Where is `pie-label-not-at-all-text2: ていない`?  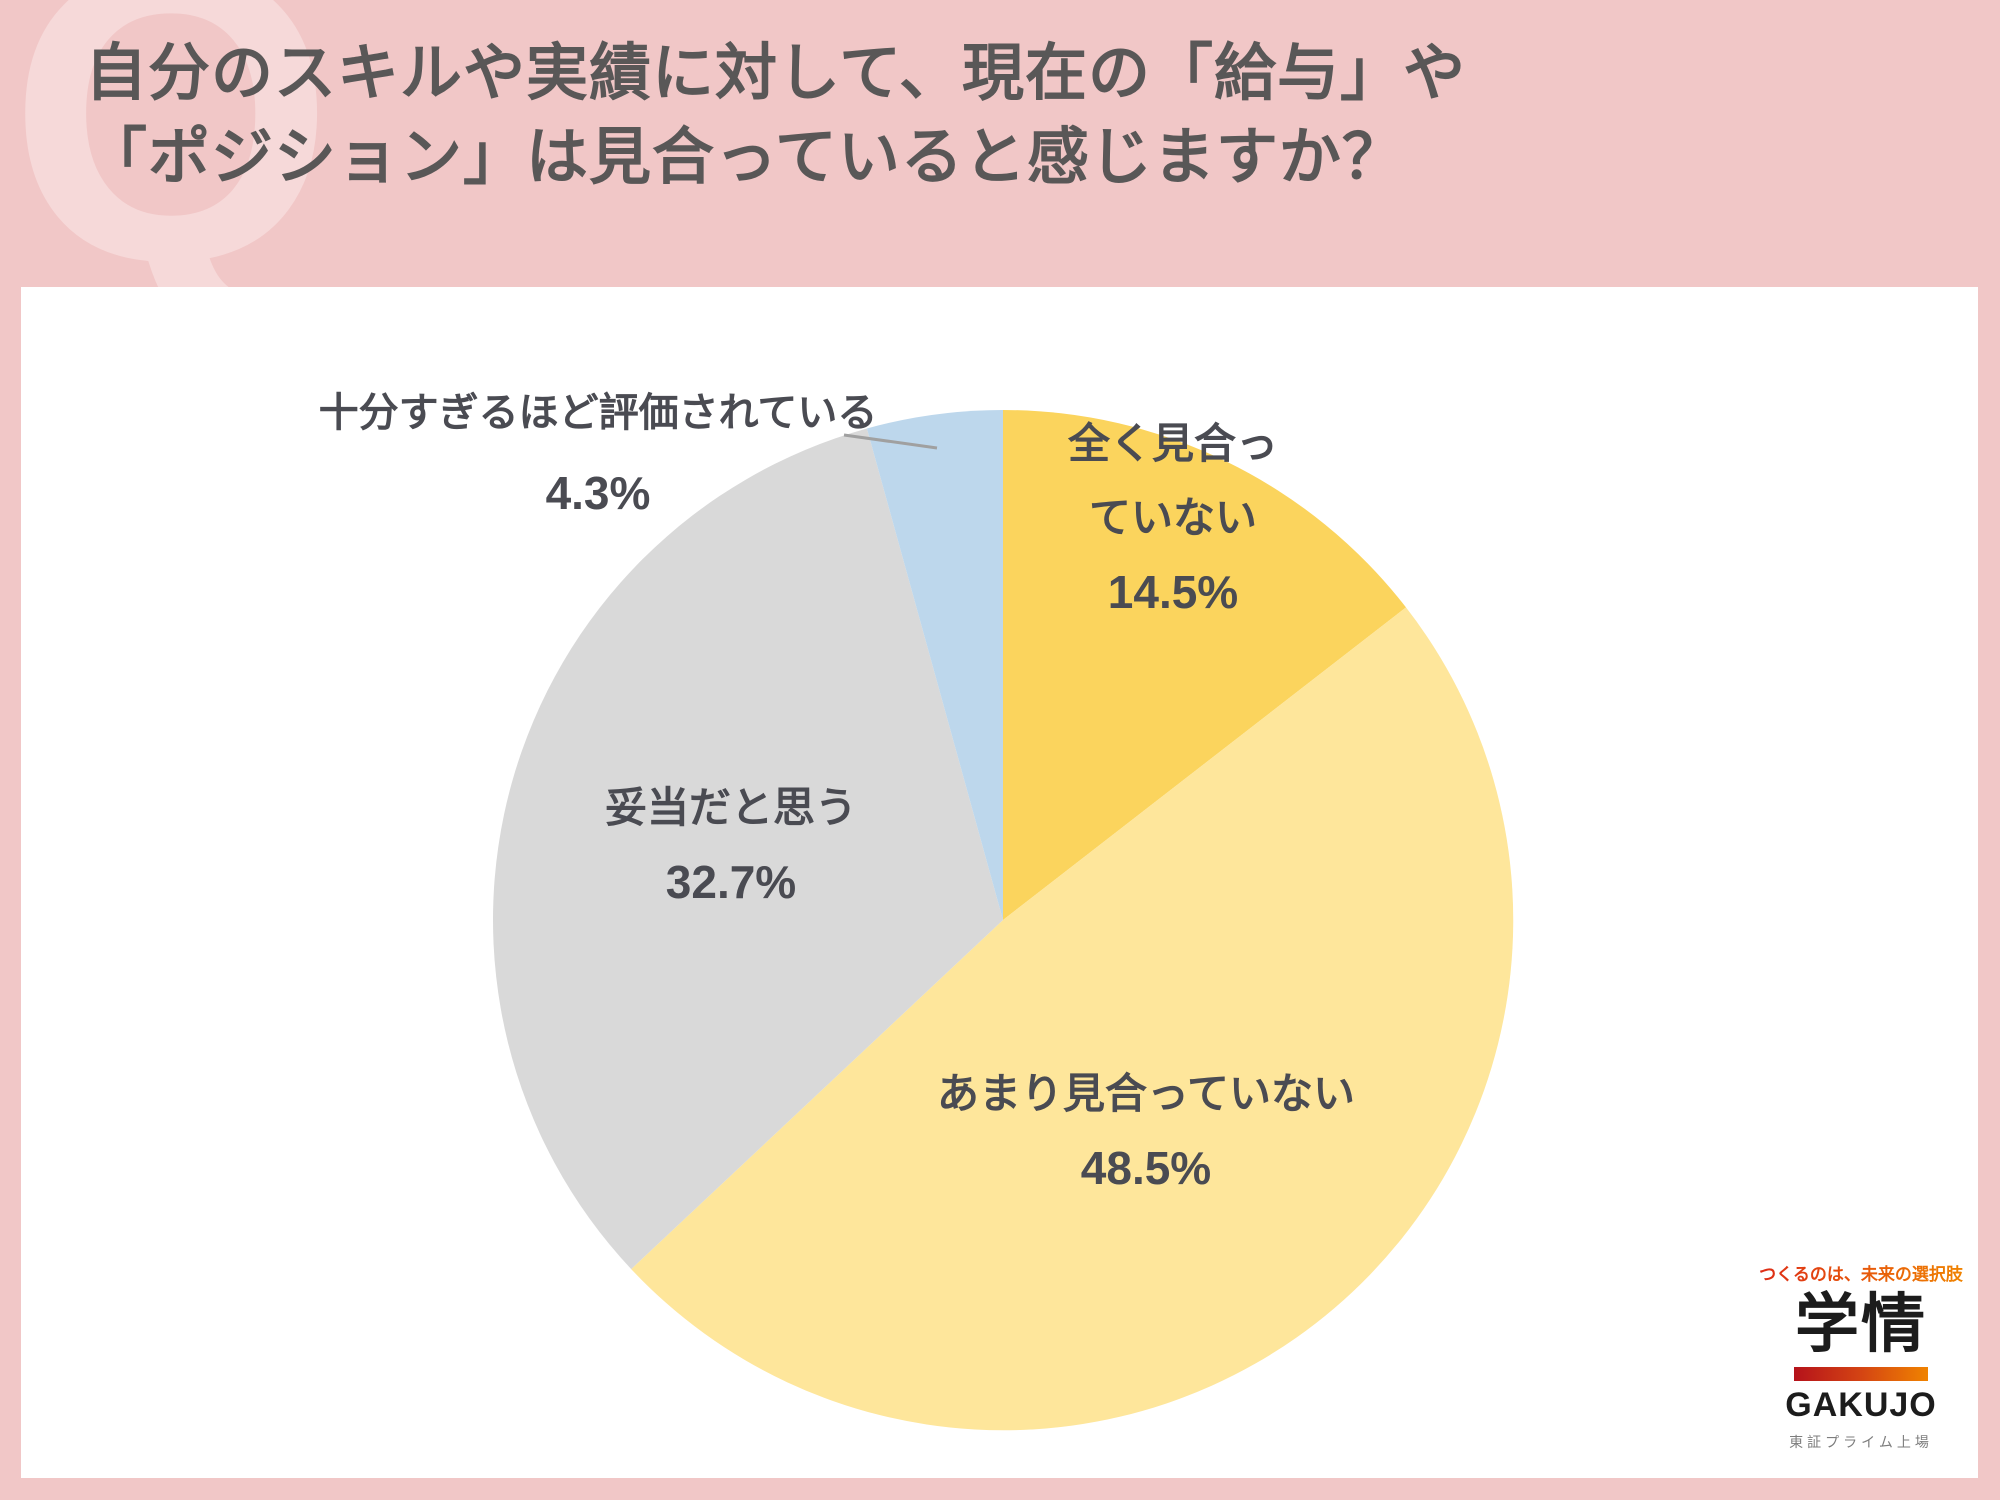
pie-label-not-at-all-text2: ていない is located at coordinates (1172, 517).